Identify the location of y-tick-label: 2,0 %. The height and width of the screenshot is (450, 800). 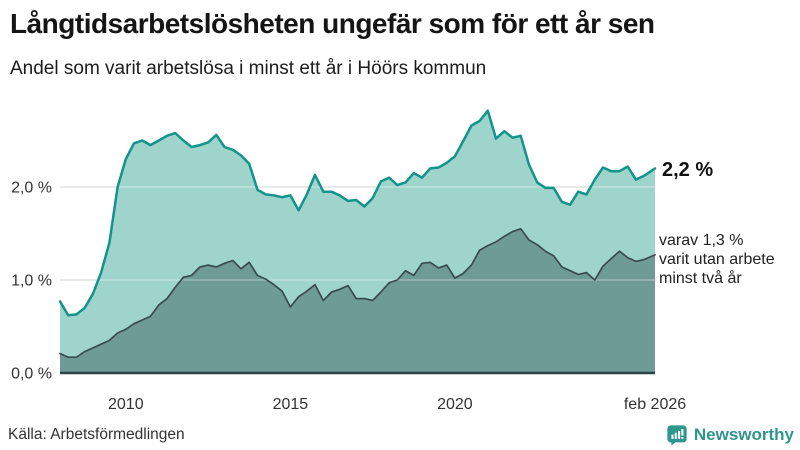
(31, 188).